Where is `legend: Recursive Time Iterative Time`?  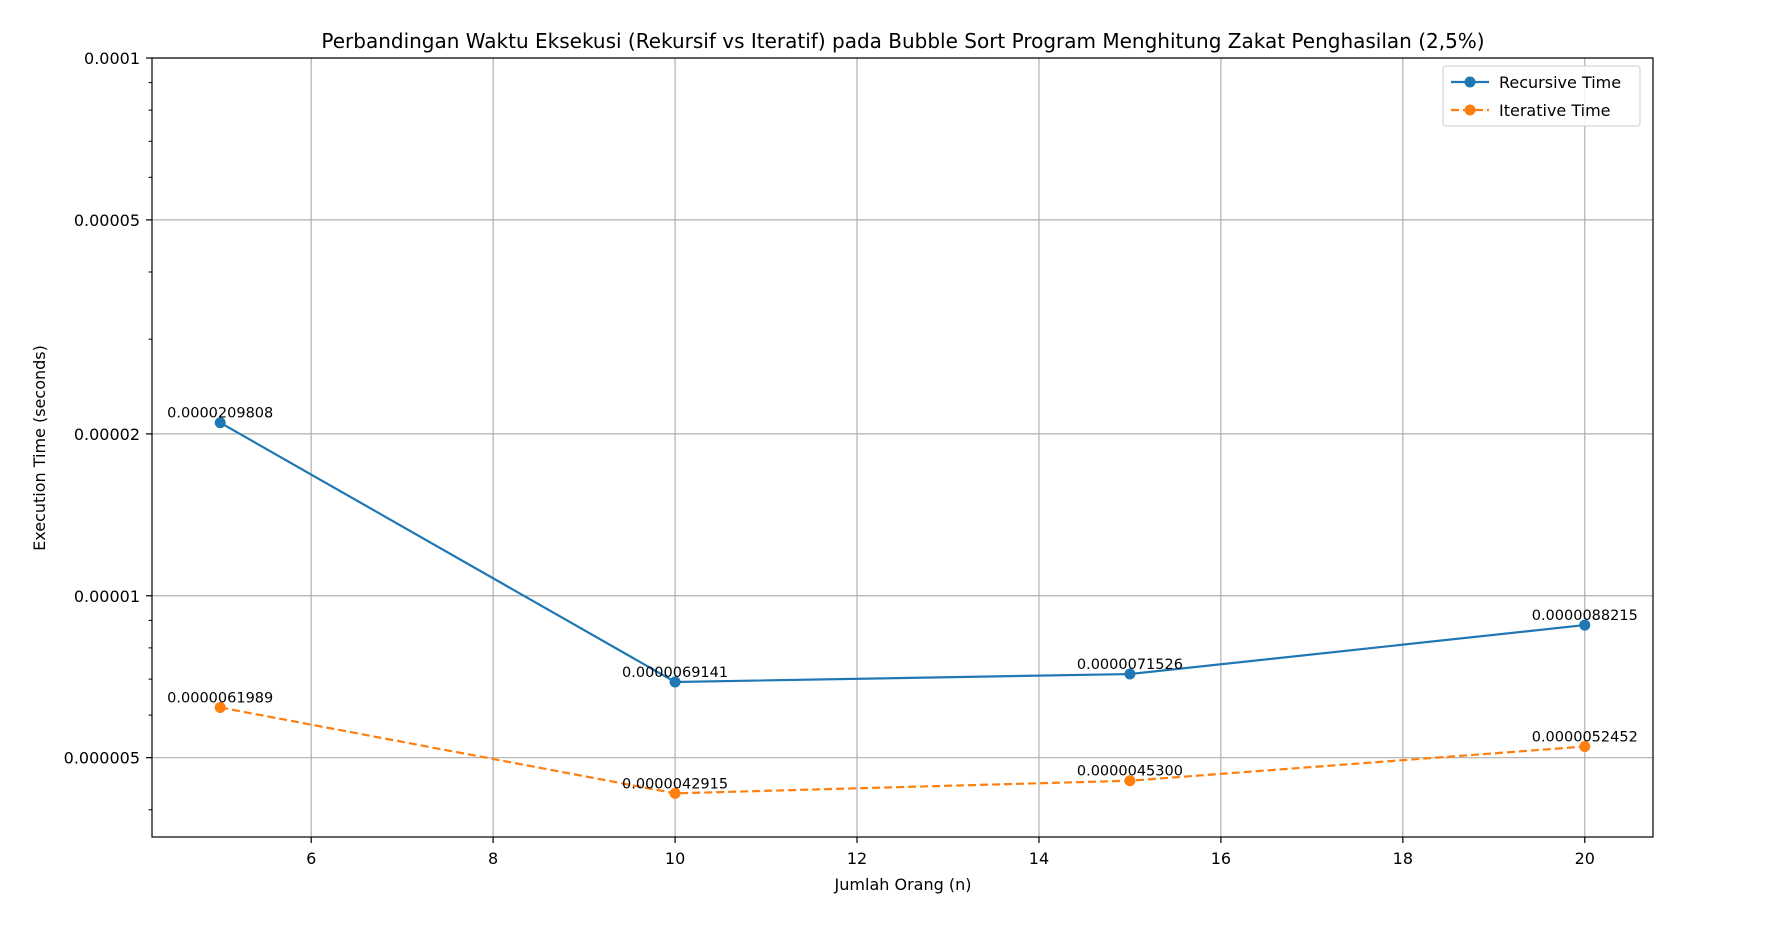
legend: Recursive Time Iterative Time is located at coordinates (1541, 96).